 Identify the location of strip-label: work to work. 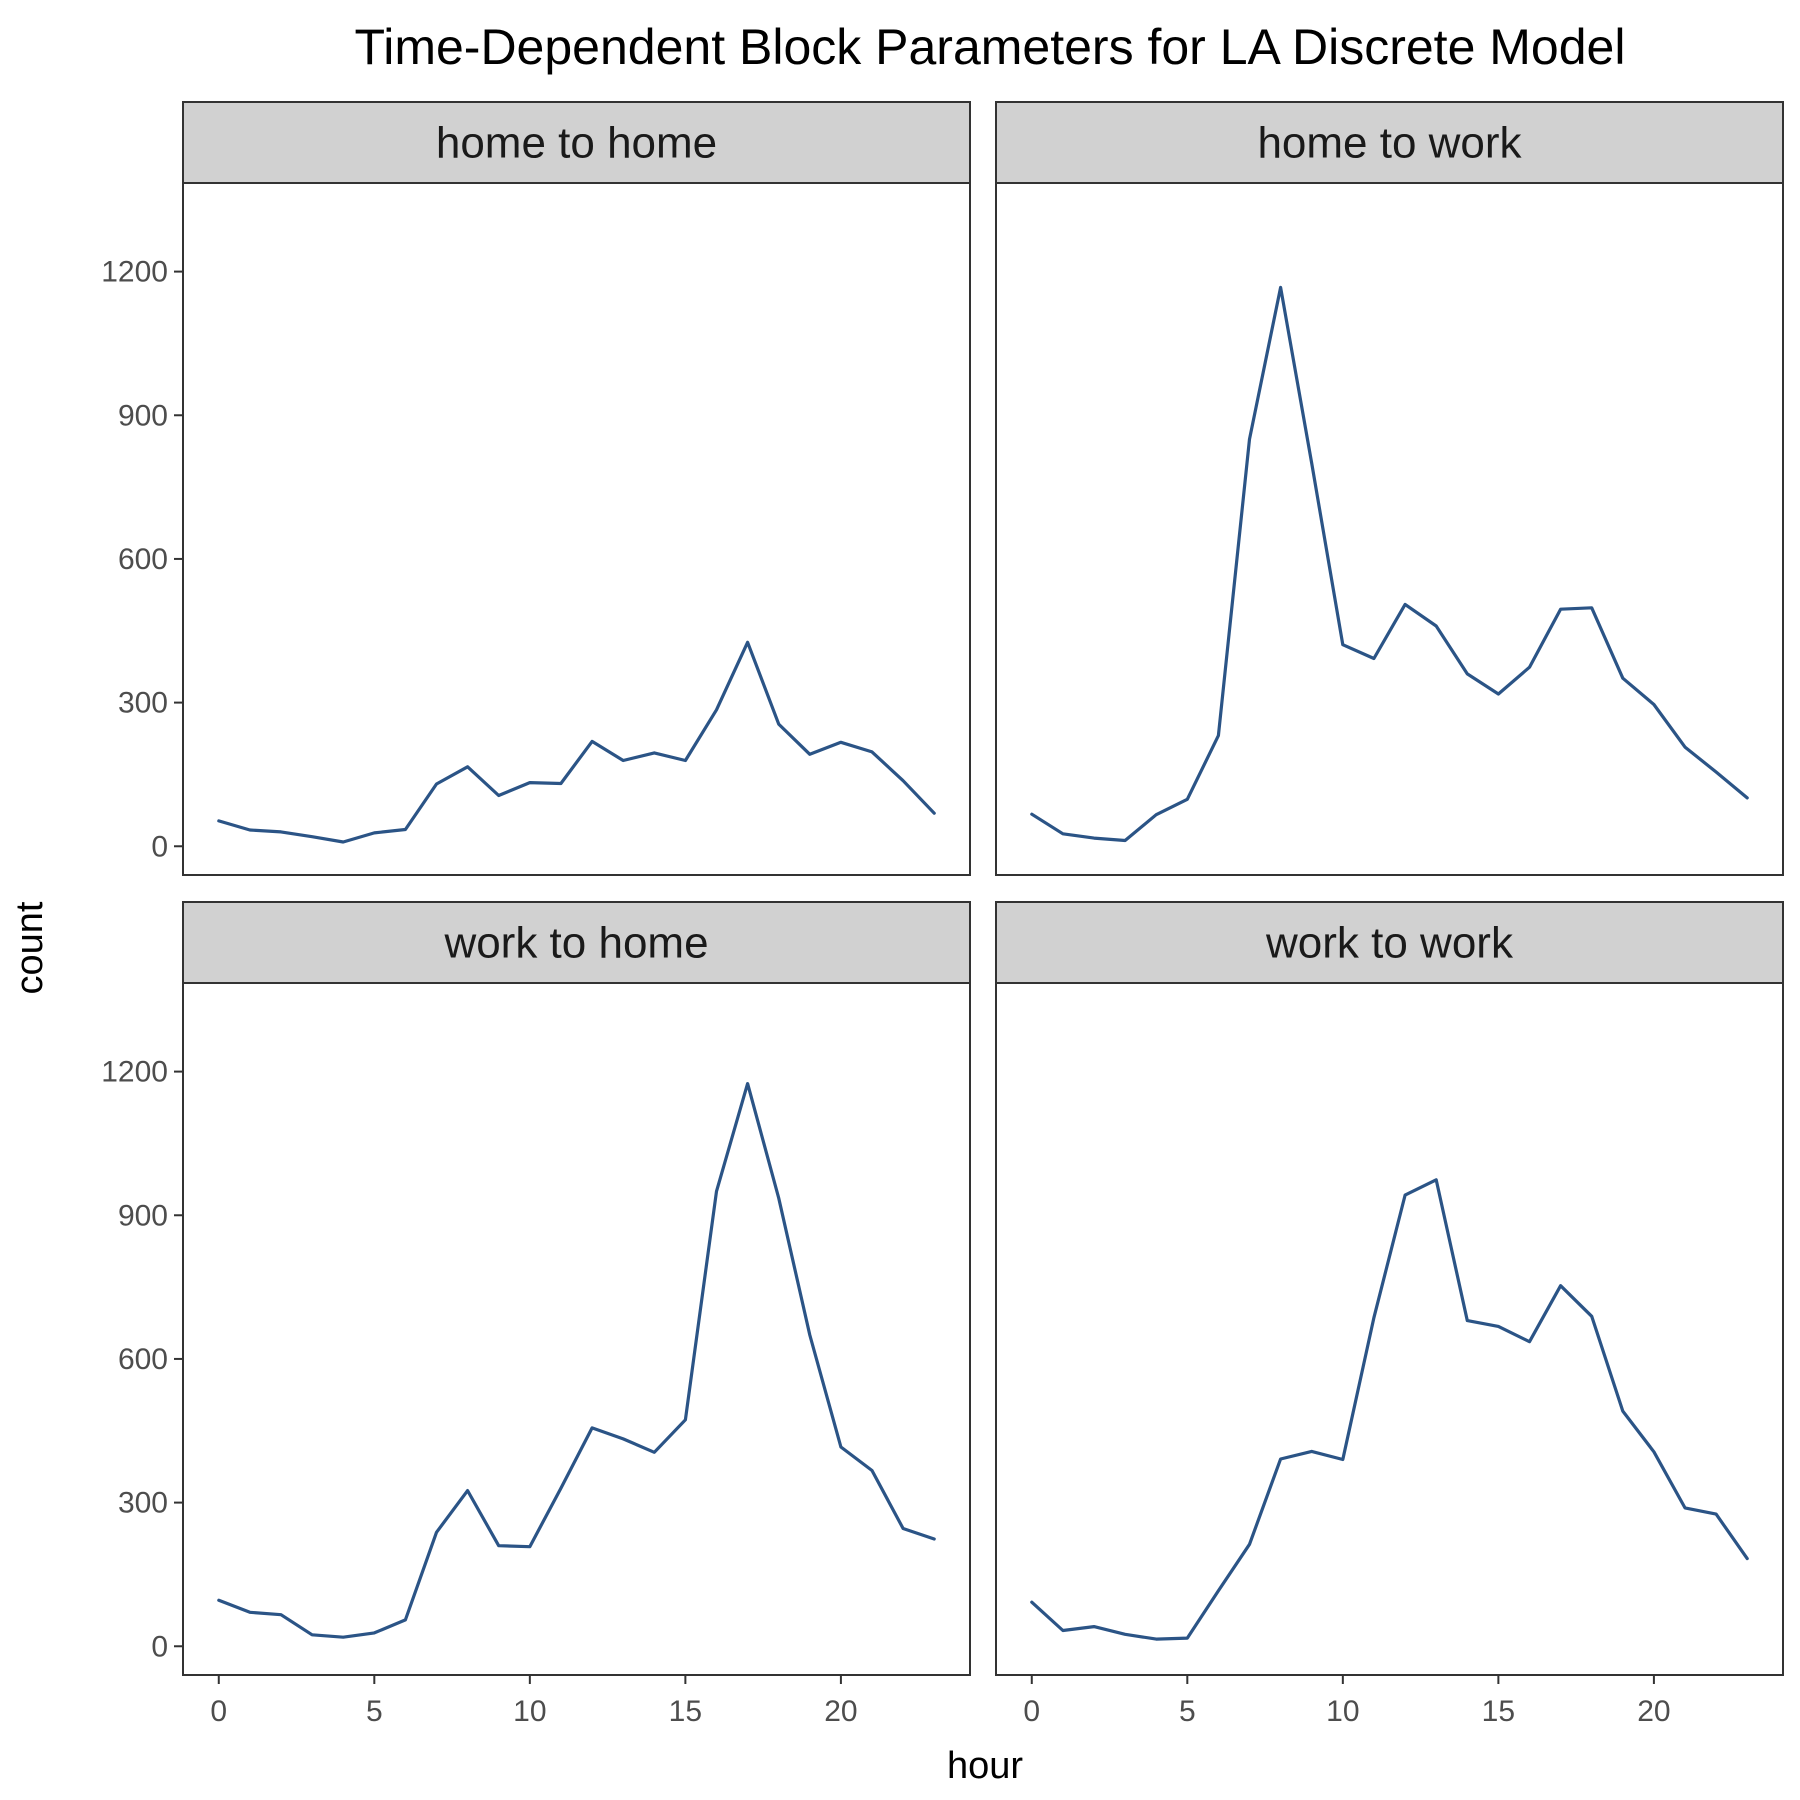
(1389, 943).